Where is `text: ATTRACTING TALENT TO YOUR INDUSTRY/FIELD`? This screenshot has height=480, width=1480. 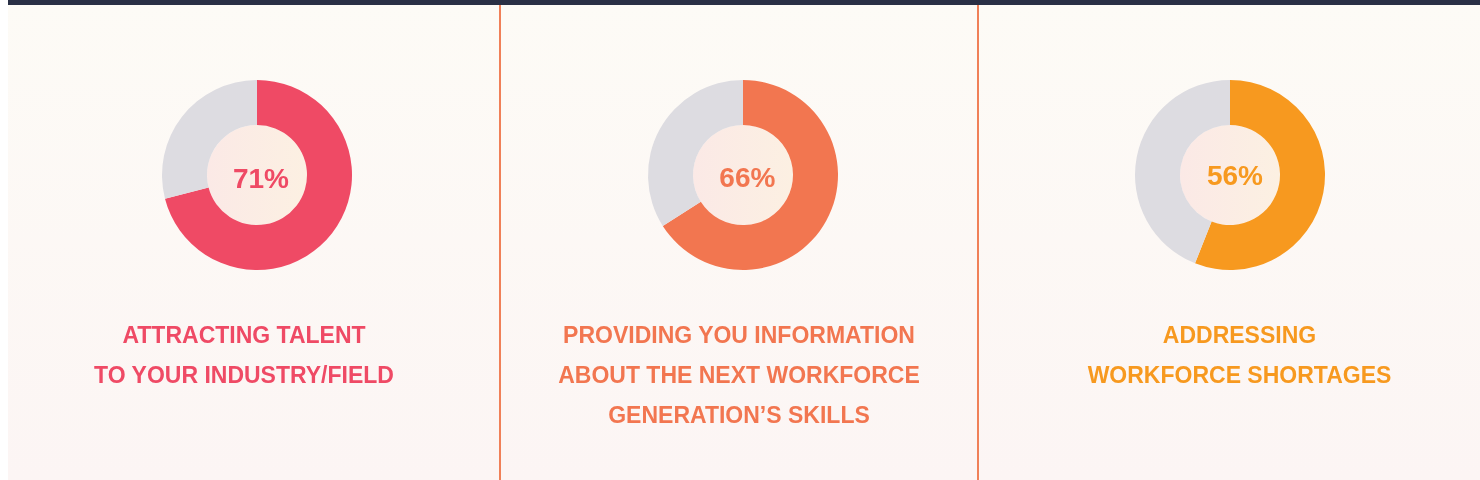 text: ATTRACTING TALENT TO YOUR INDUSTRY/FIELD is located at coordinates (244, 355).